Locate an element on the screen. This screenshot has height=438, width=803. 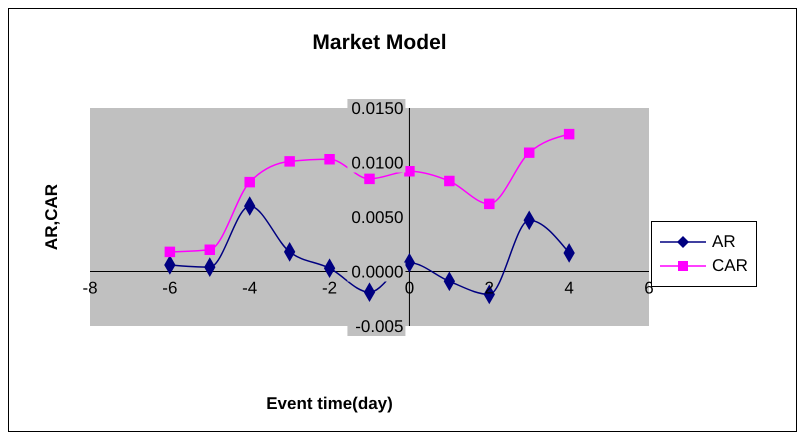
x-axis-title: Event time(day) is located at coordinates (329, 403).